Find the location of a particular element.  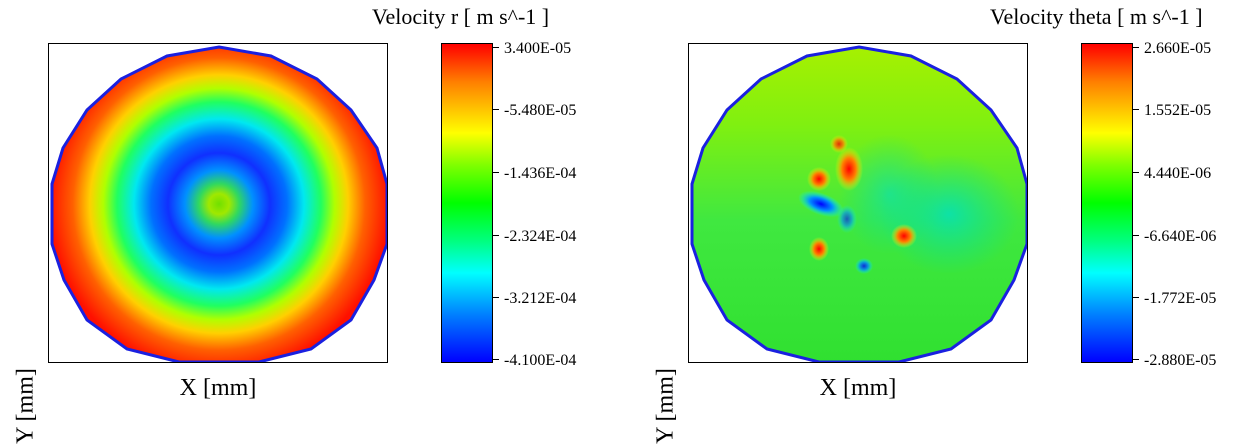

colorbar-tick-label: -3.212E-04 is located at coordinates (540, 298).